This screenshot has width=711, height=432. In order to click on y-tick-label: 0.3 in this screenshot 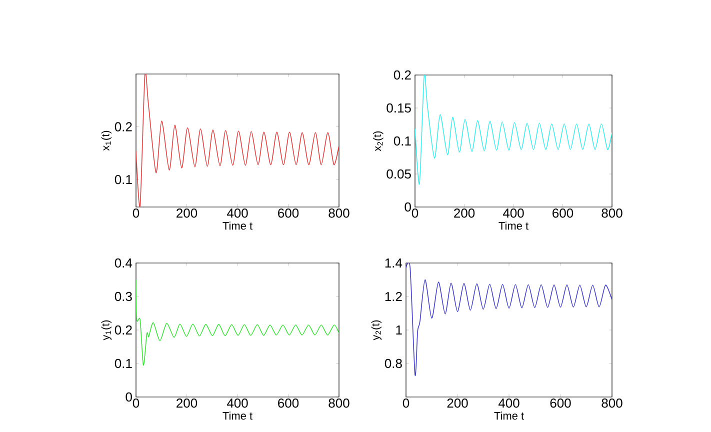, I will do `click(123, 297)`.